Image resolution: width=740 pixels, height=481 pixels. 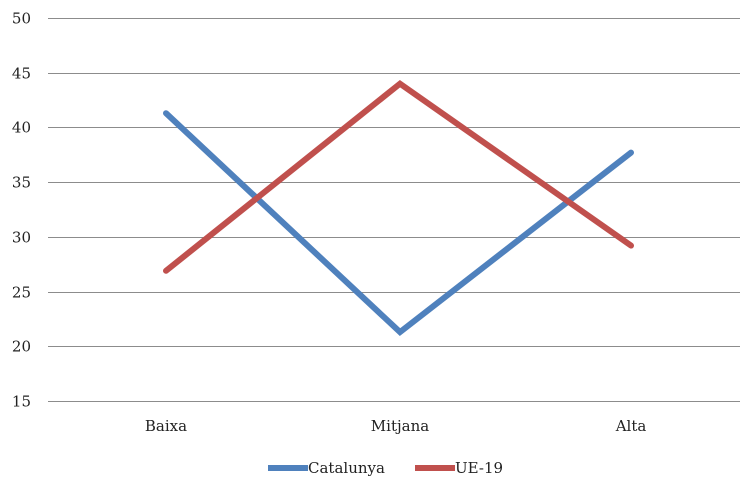 I want to click on y-tick-label: 45, so click(x=21, y=74).